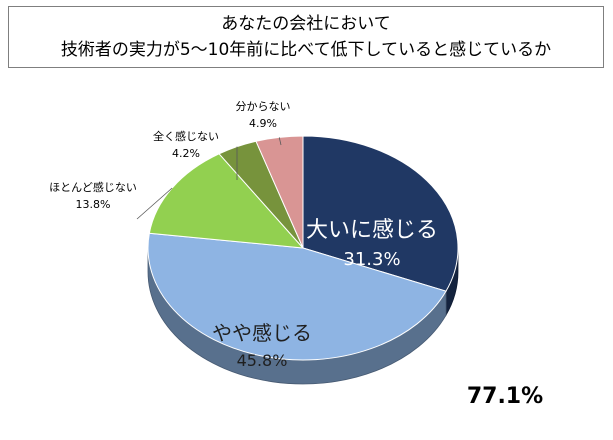 The width and height of the screenshot is (613, 440). Describe the element at coordinates (306, 50) in the screenshot. I see `chart-title-line-2: 技術者の実力が5〜10年前に比べて低下していると感じているか` at that location.